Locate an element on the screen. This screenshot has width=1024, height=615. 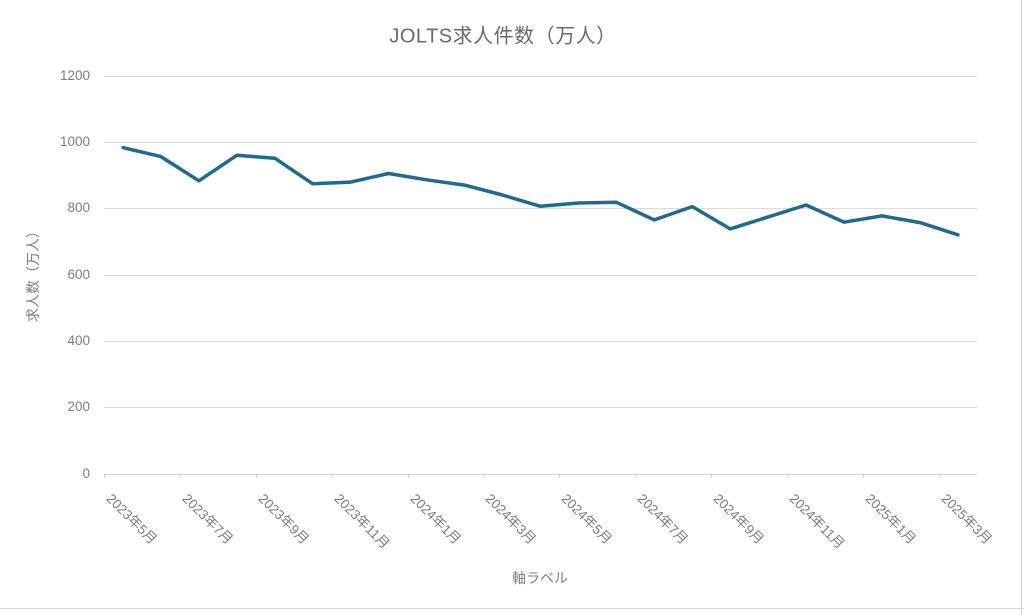
page-border-right is located at coordinates (1021, 307).